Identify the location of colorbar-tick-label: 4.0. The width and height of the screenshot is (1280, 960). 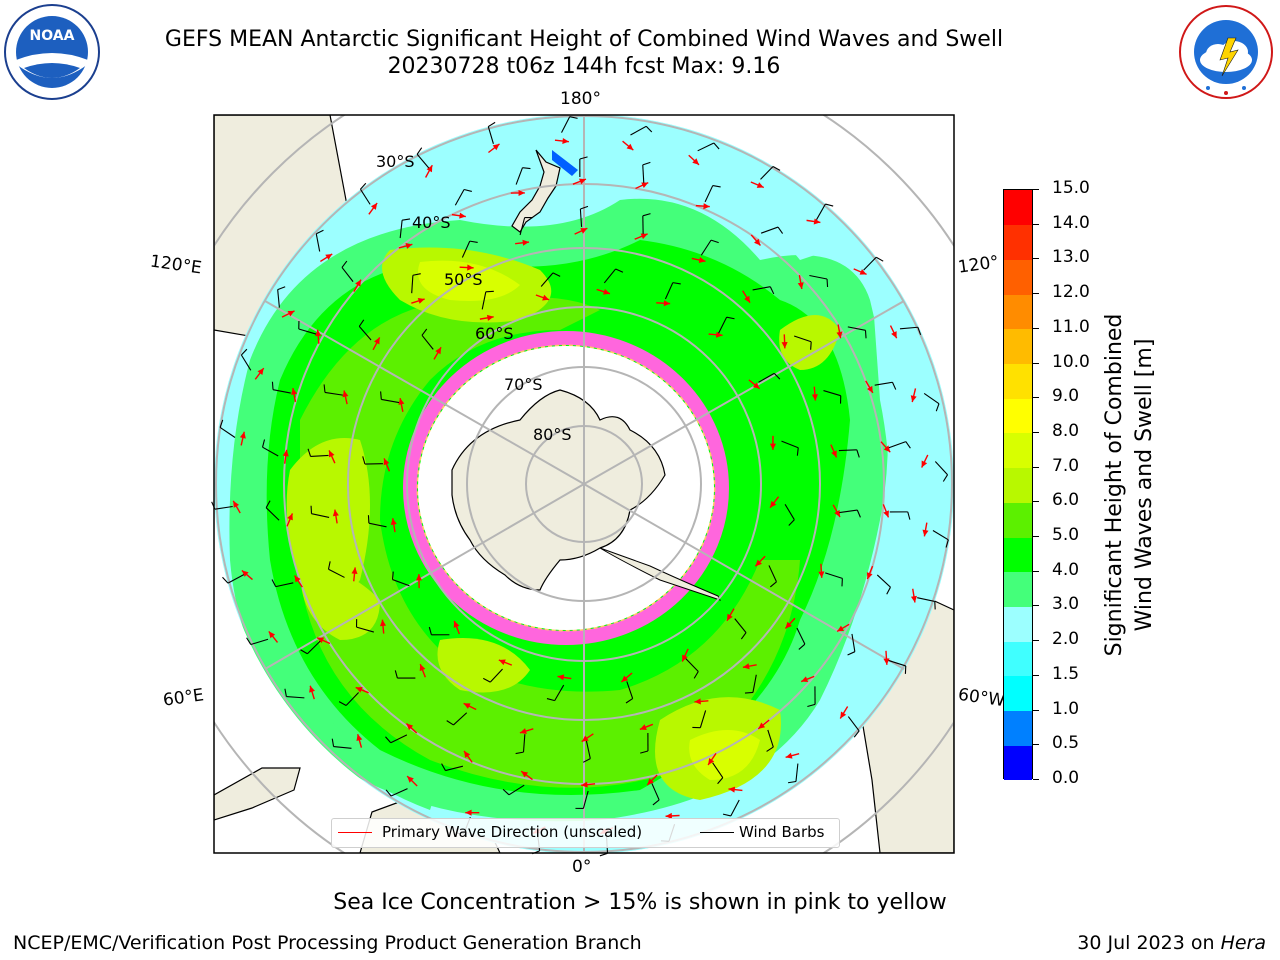
(1066, 569).